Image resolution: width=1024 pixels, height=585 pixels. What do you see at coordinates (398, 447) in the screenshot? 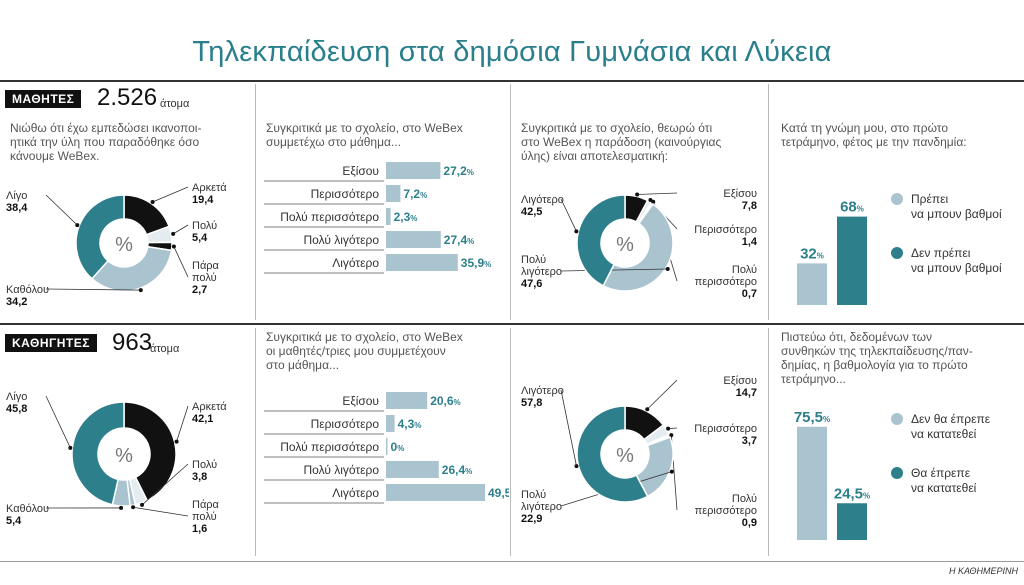
I see `bar-value-label: 0%` at bounding box center [398, 447].